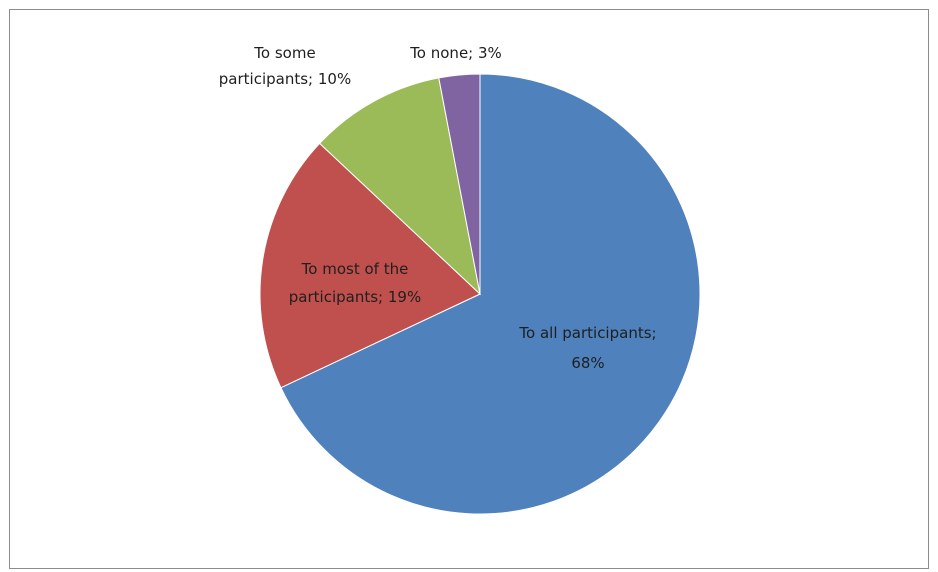 This screenshot has width=938, height=572. I want to click on data-label-to-none: To none; 3%, so click(455, 53).